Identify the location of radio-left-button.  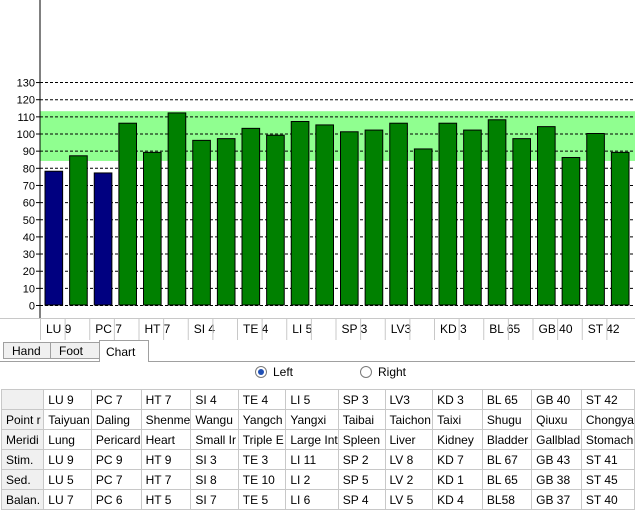
(261, 372).